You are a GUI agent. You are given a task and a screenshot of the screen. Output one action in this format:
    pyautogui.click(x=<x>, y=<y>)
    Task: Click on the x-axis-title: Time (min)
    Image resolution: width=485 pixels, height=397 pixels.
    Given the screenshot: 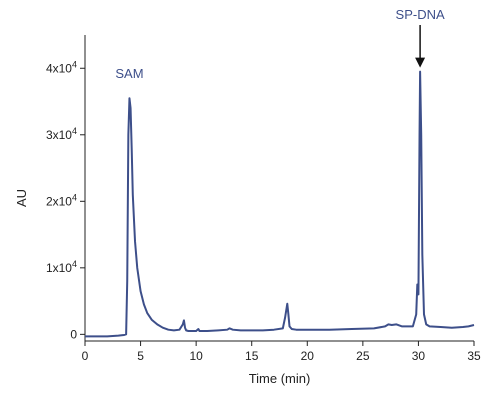 What is the action you would take?
    pyautogui.click(x=280, y=378)
    